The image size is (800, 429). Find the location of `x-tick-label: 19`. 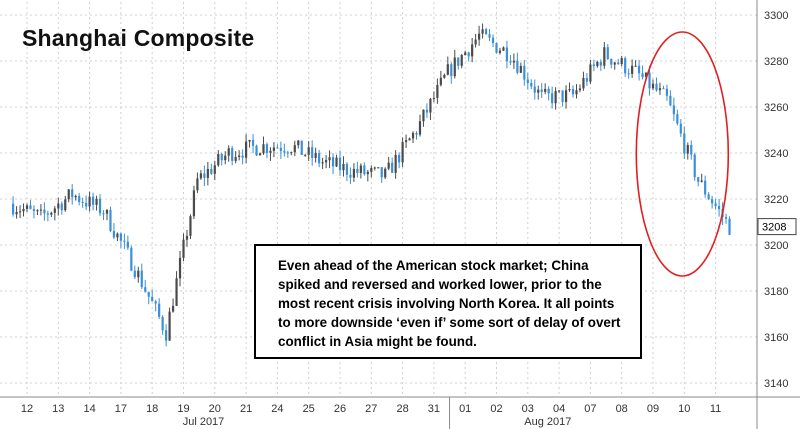

x-tick-label: 19 is located at coordinates (183, 409).